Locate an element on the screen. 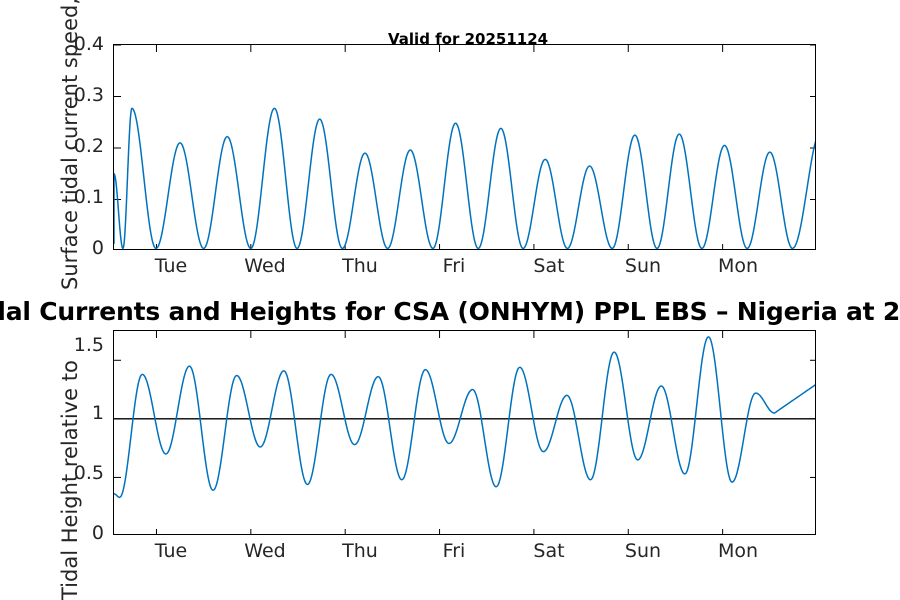 Image resolution: width=900 pixels, height=600 pixels. bottom-ytick-1: 1 is located at coordinates (97, 413).